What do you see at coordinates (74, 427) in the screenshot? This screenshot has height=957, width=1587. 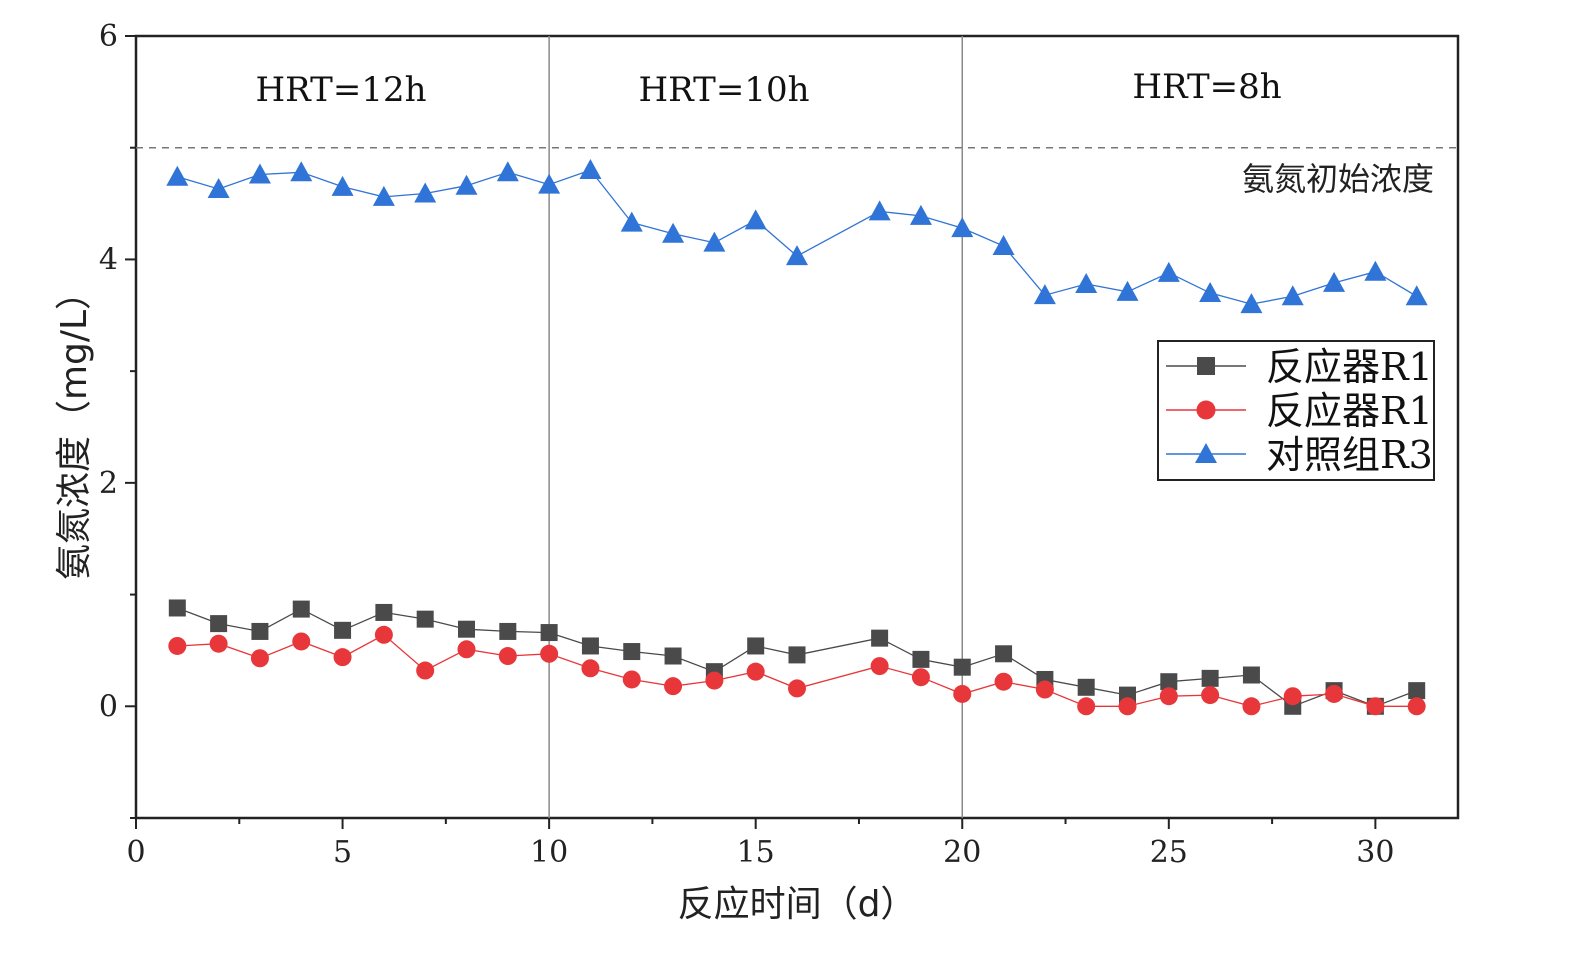 I see `y-axis-title: 氨氮浓度（mg/L）` at bounding box center [74, 427].